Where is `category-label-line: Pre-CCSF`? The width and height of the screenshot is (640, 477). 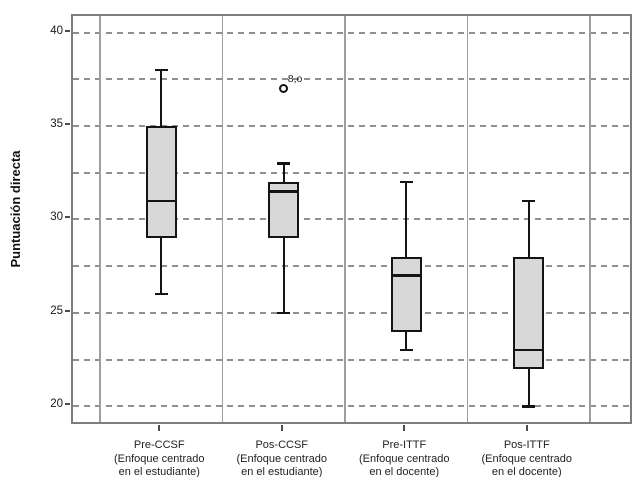
category-label-line: Pre-CCSF is located at coordinates (159, 445).